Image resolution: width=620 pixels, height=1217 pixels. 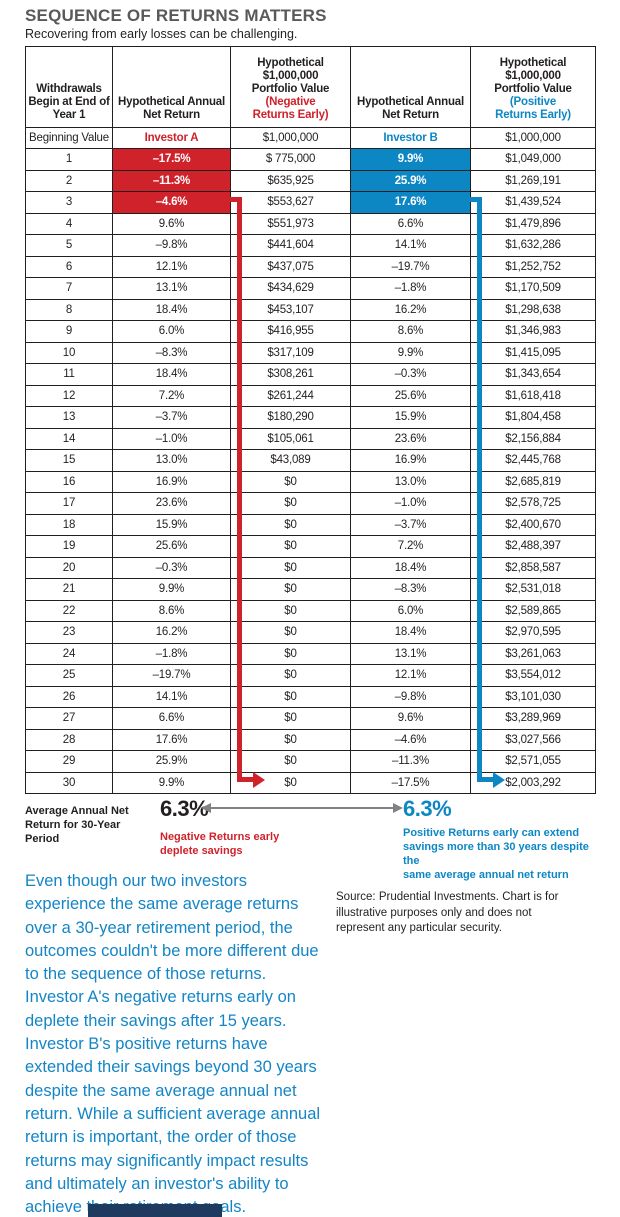 What do you see at coordinates (171, 567) in the screenshot?
I see `investor-a-return-cell: –0.3%` at bounding box center [171, 567].